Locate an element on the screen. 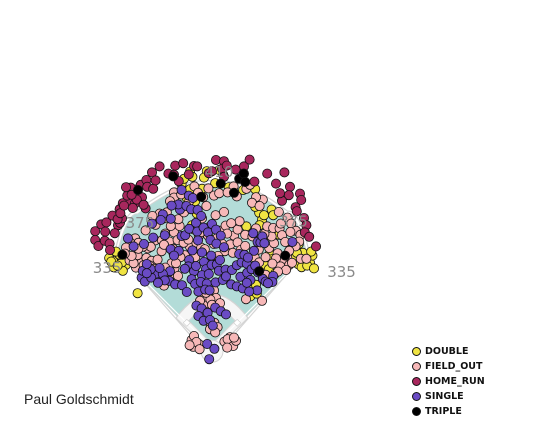 The height and width of the screenshot is (425, 552). legend-label-single: SINGLE is located at coordinates (444, 396).